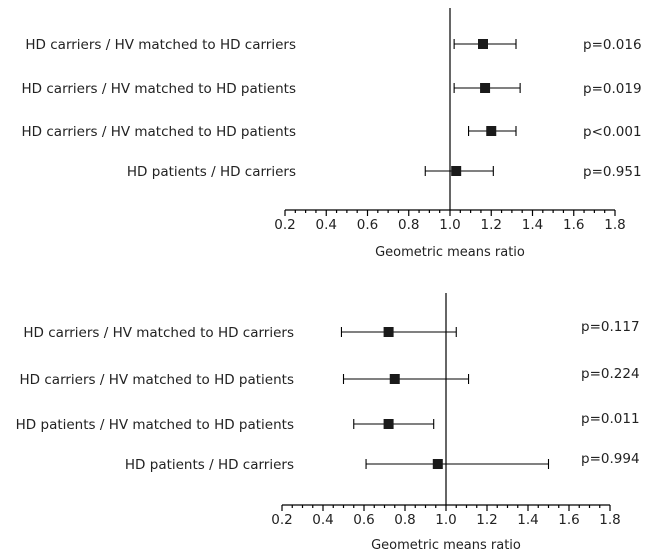  Describe the element at coordinates (612, 172) in the screenshot. I see `p-value-label: p=0.951` at that location.